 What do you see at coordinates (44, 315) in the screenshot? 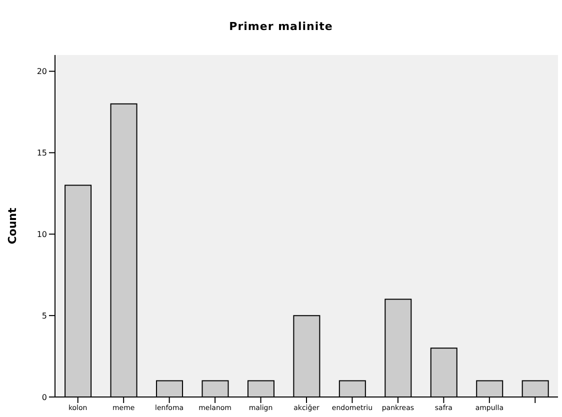
I see `y-tick-label: 5` at bounding box center [44, 315].